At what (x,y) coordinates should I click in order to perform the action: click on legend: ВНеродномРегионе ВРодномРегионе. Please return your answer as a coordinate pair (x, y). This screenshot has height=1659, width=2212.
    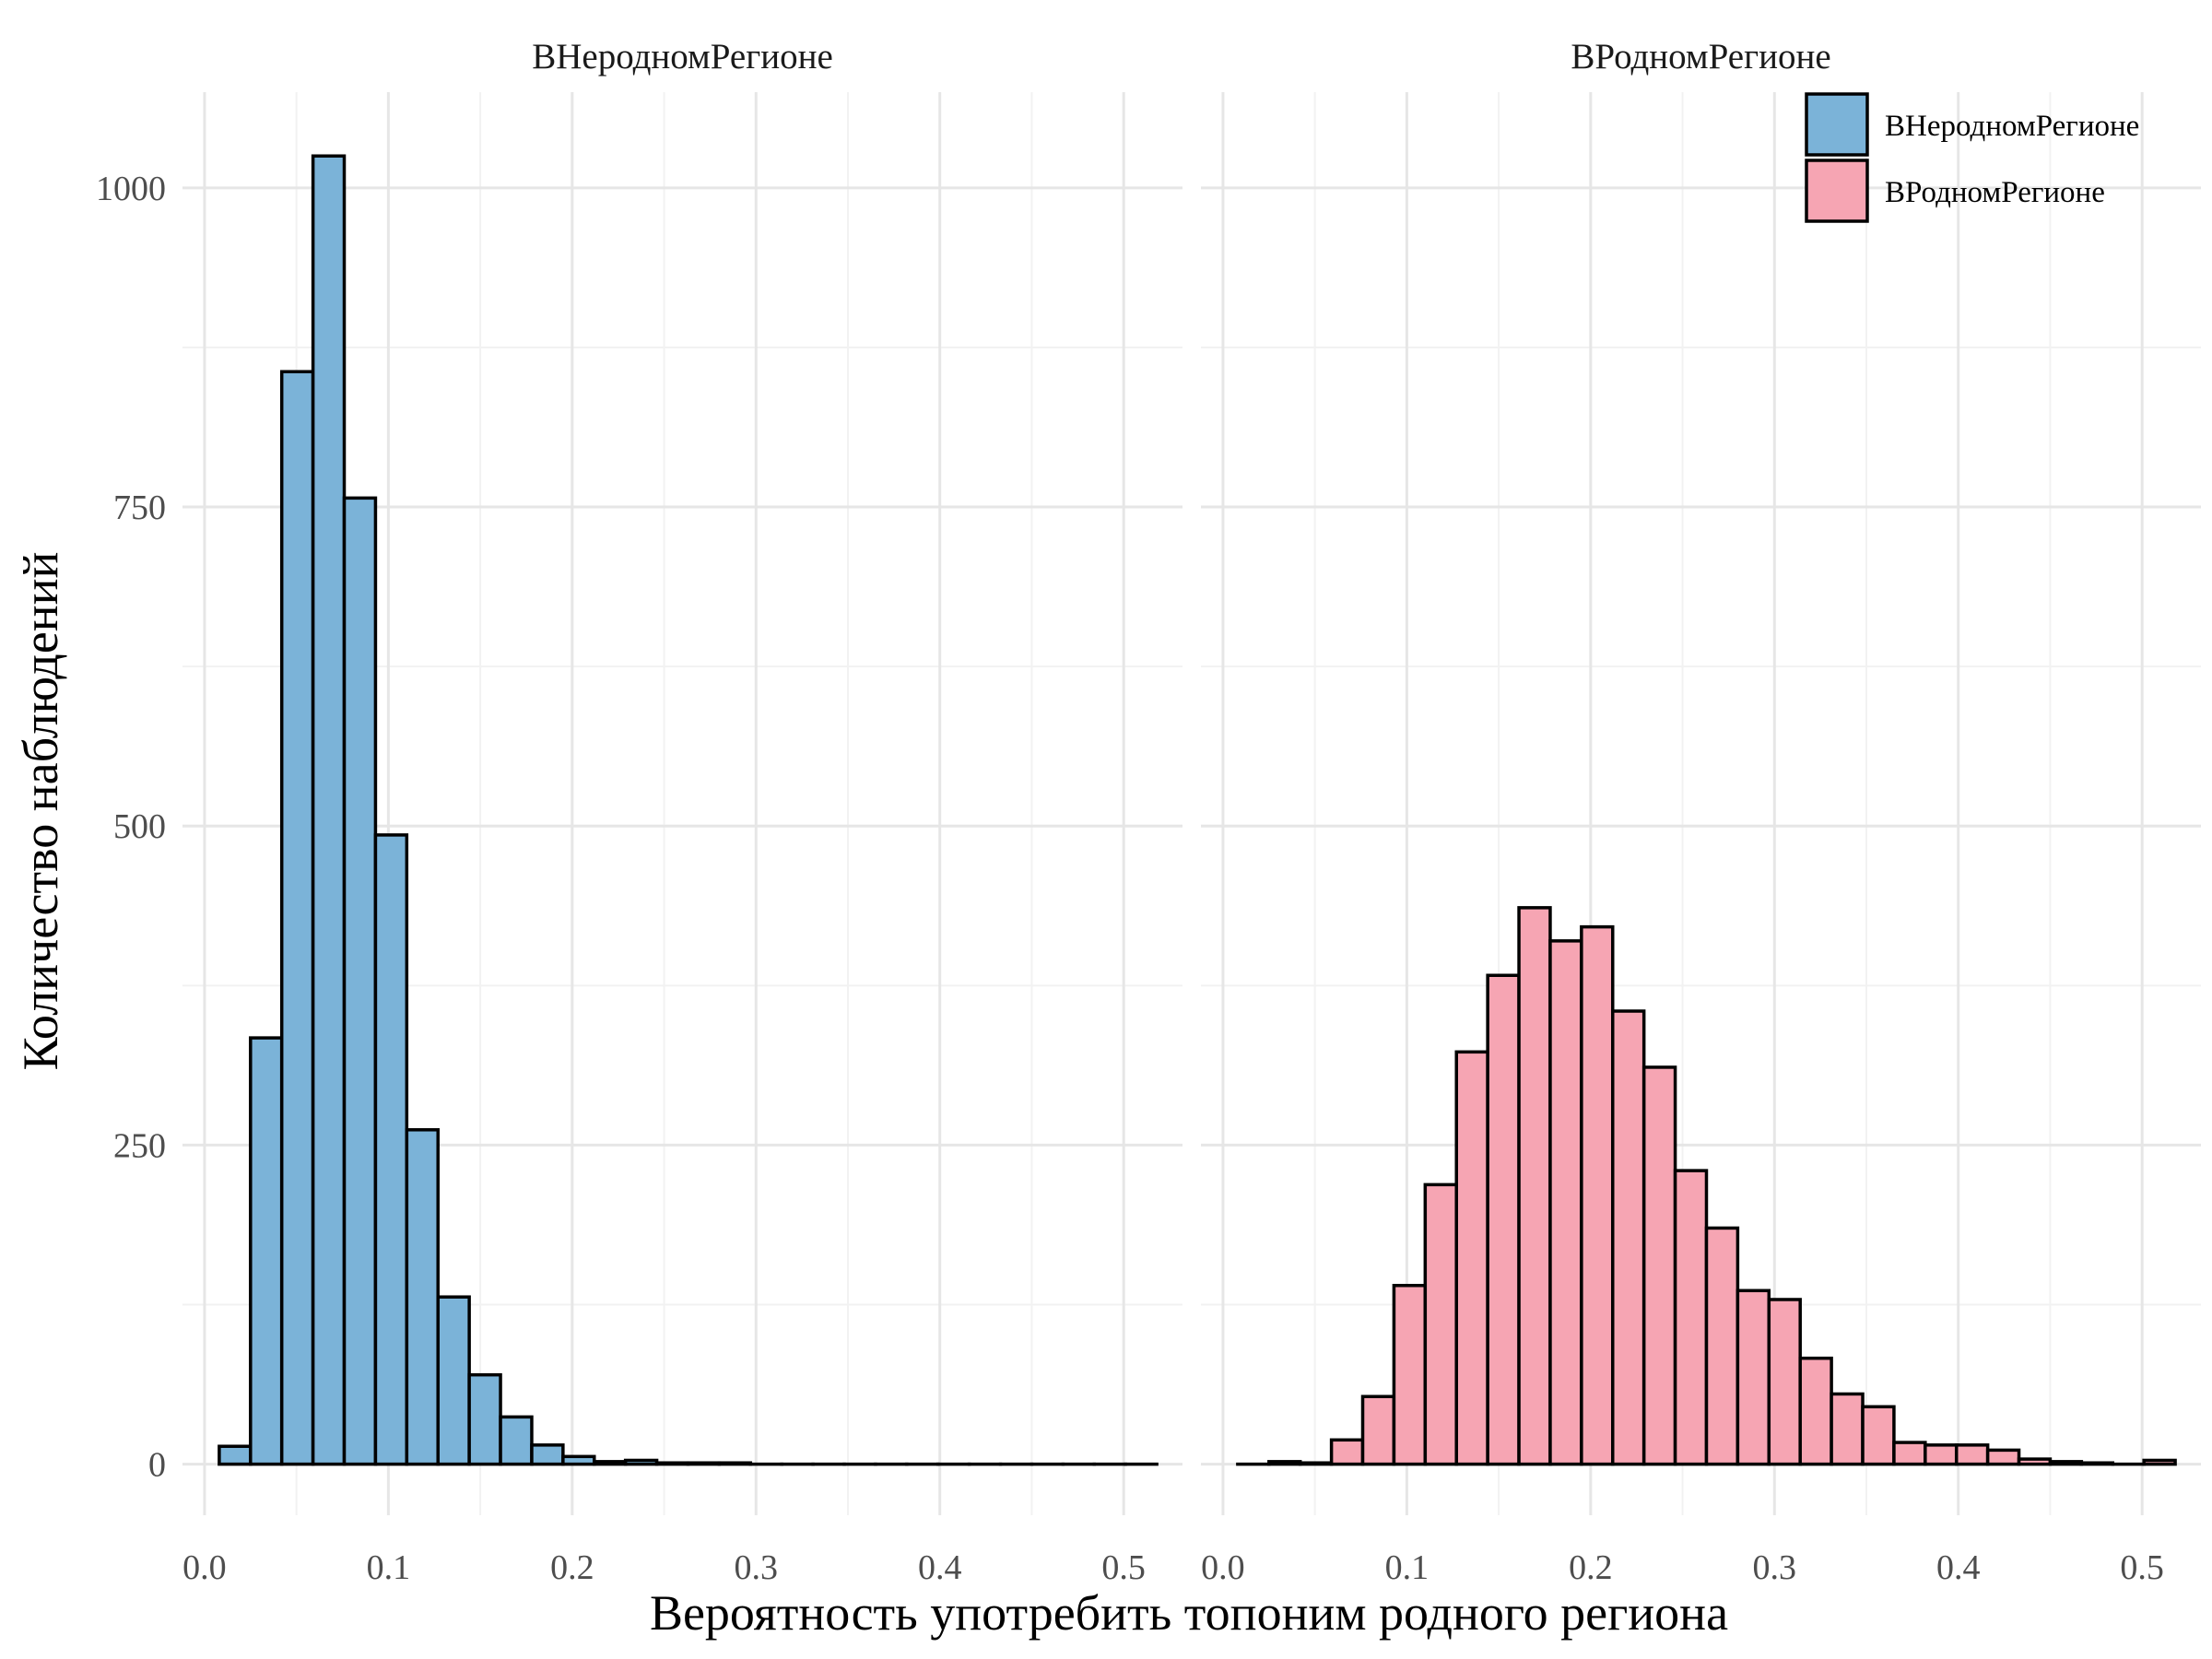
    Looking at the image, I should click on (1972, 157).